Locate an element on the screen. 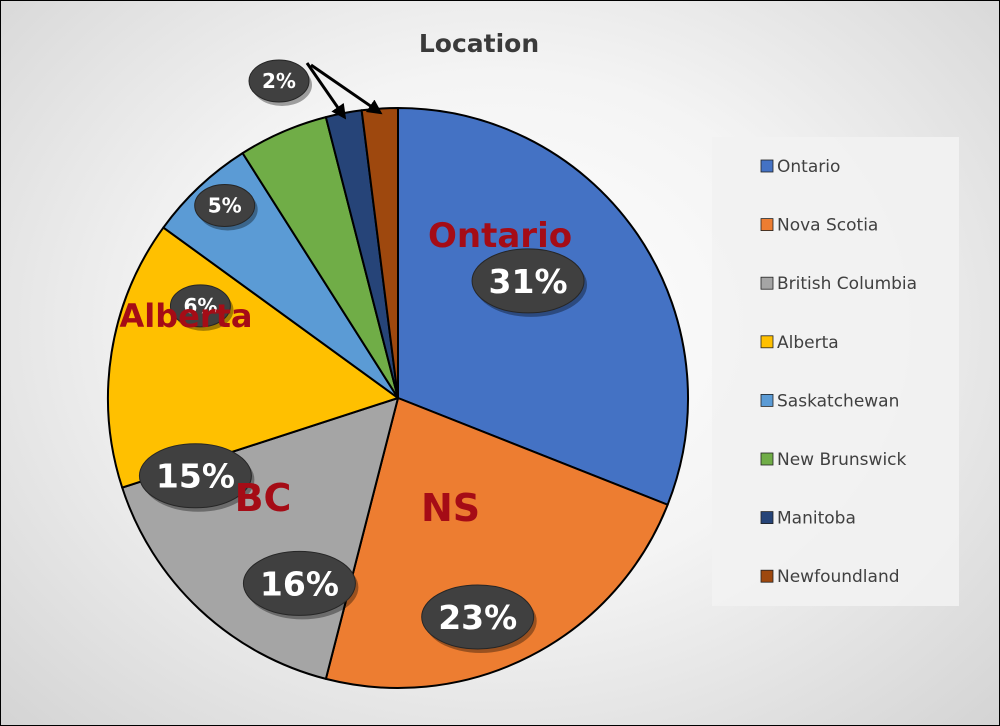 The height and width of the screenshot is (726, 1000). svg-text: 5% is located at coordinates (225, 206).